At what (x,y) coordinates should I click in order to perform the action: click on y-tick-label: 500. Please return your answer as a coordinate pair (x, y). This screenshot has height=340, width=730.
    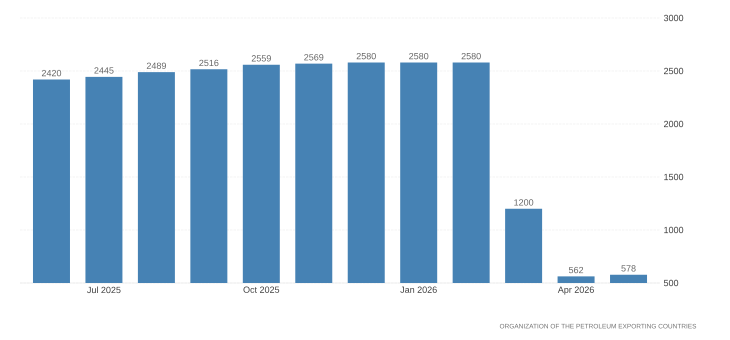
    Looking at the image, I should click on (671, 283).